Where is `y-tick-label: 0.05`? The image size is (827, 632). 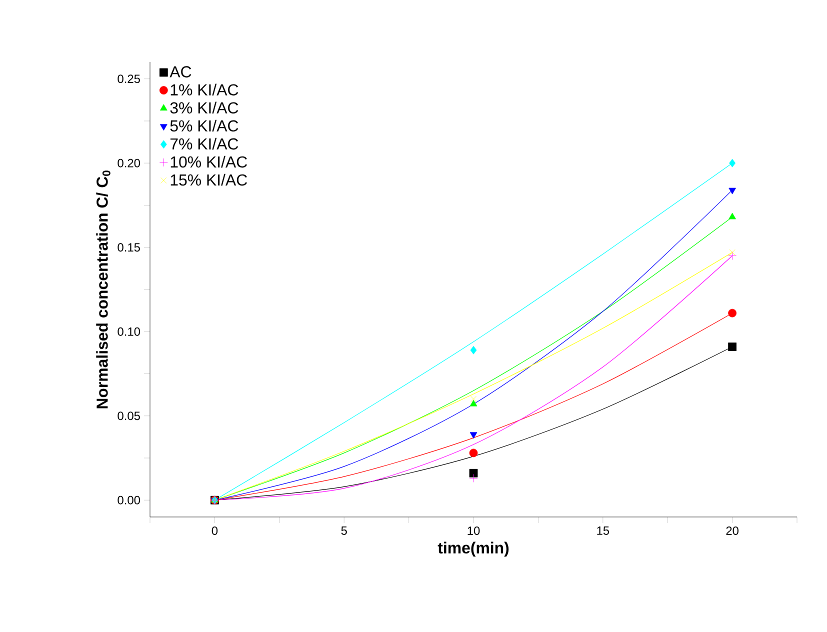 y-tick-label: 0.05 is located at coordinates (129, 416).